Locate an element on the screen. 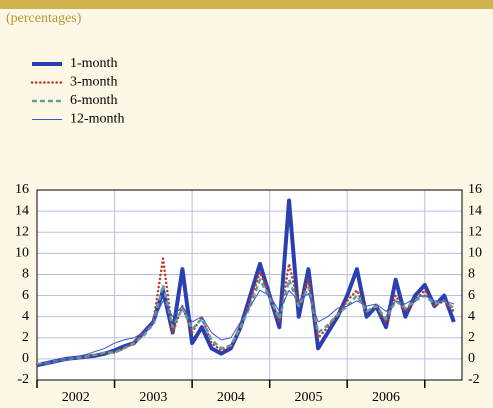  x-tick-label: 2002 is located at coordinates (76, 397).